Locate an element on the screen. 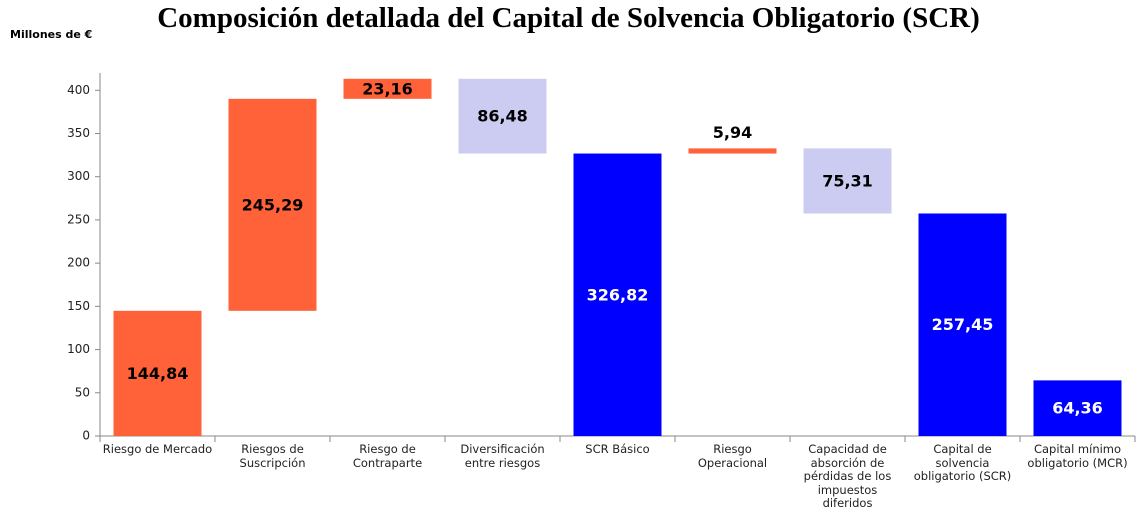  y-tick-label: 100 is located at coordinates (78, 349).